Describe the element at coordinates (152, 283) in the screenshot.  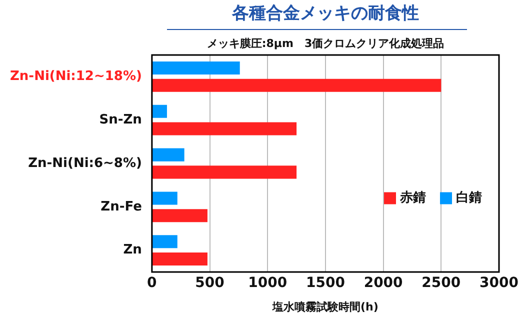
I see `x-tick-label: 0` at that location.